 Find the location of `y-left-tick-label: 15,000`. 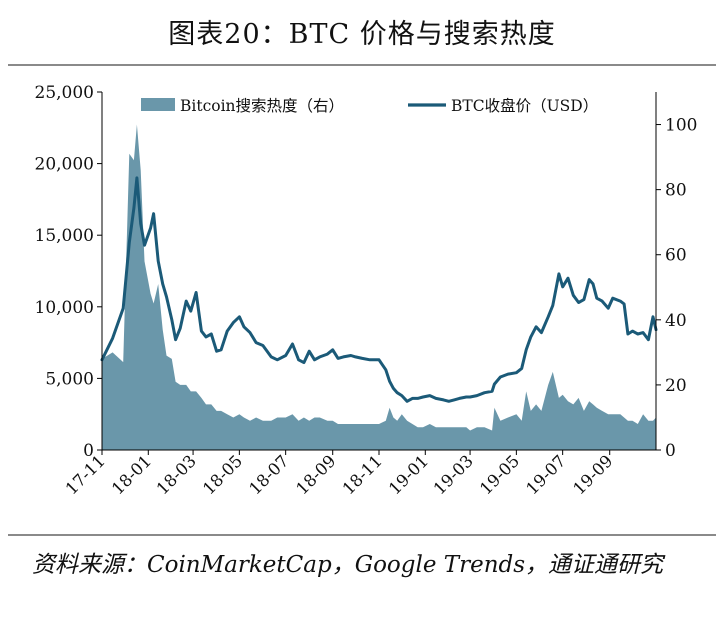

y-left-tick-label: 15,000 is located at coordinates (64, 236).